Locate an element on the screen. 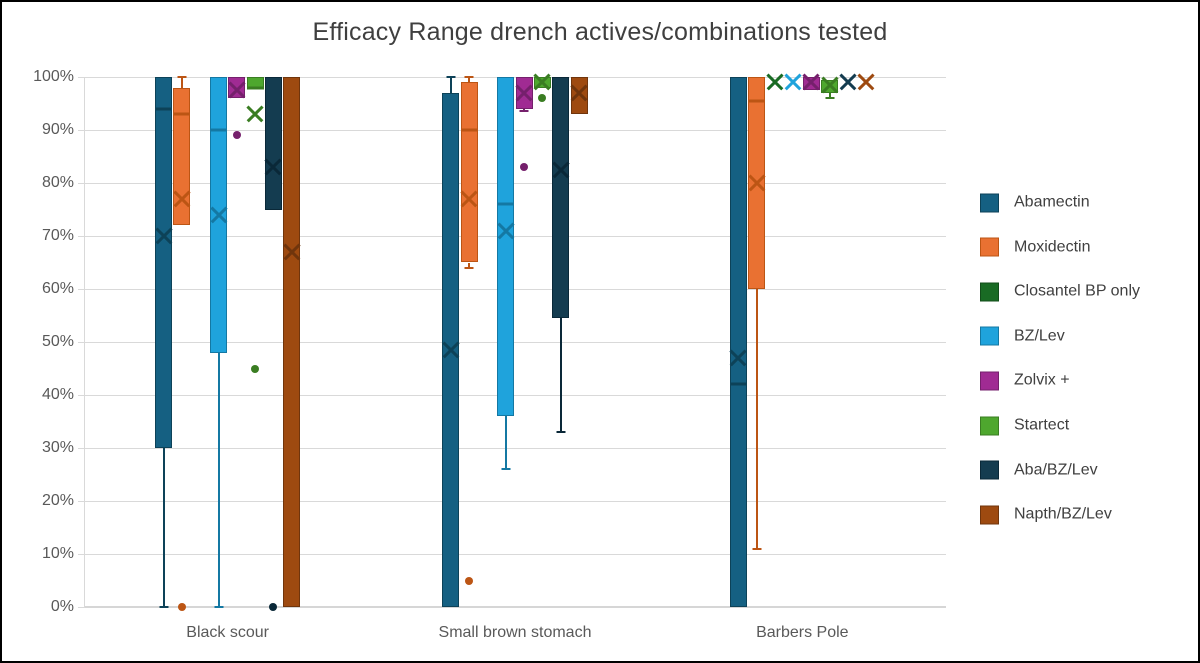 The height and width of the screenshot is (663, 1200). whisker-cap-aba-bz-lev-small-brown-stomach is located at coordinates (561, 432).